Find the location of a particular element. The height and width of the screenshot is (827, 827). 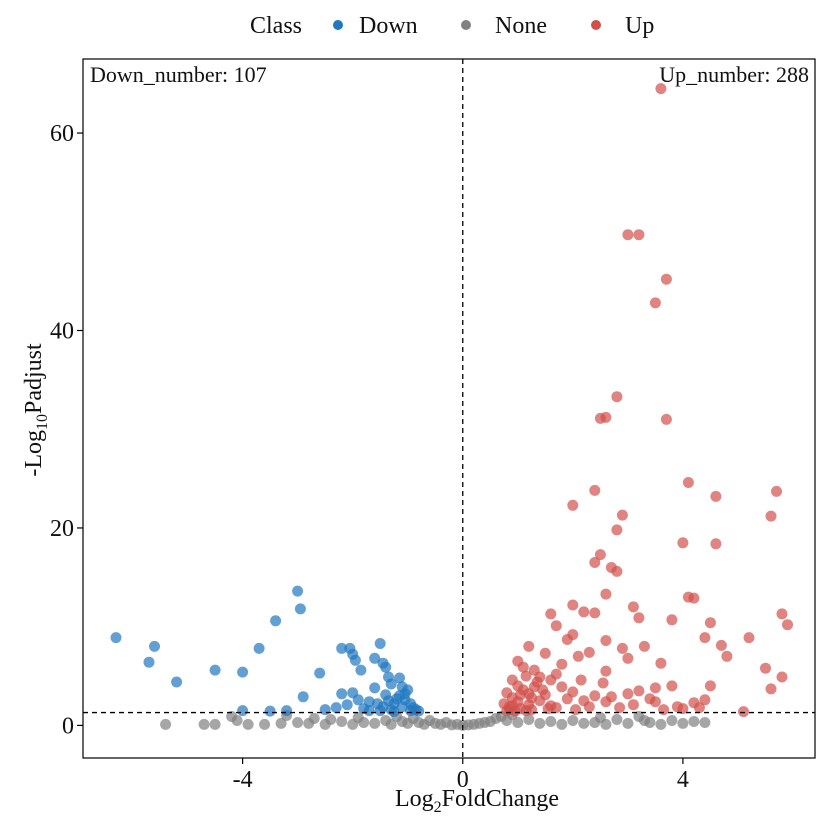

y-tick-label: 20 is located at coordinates (62, 529).